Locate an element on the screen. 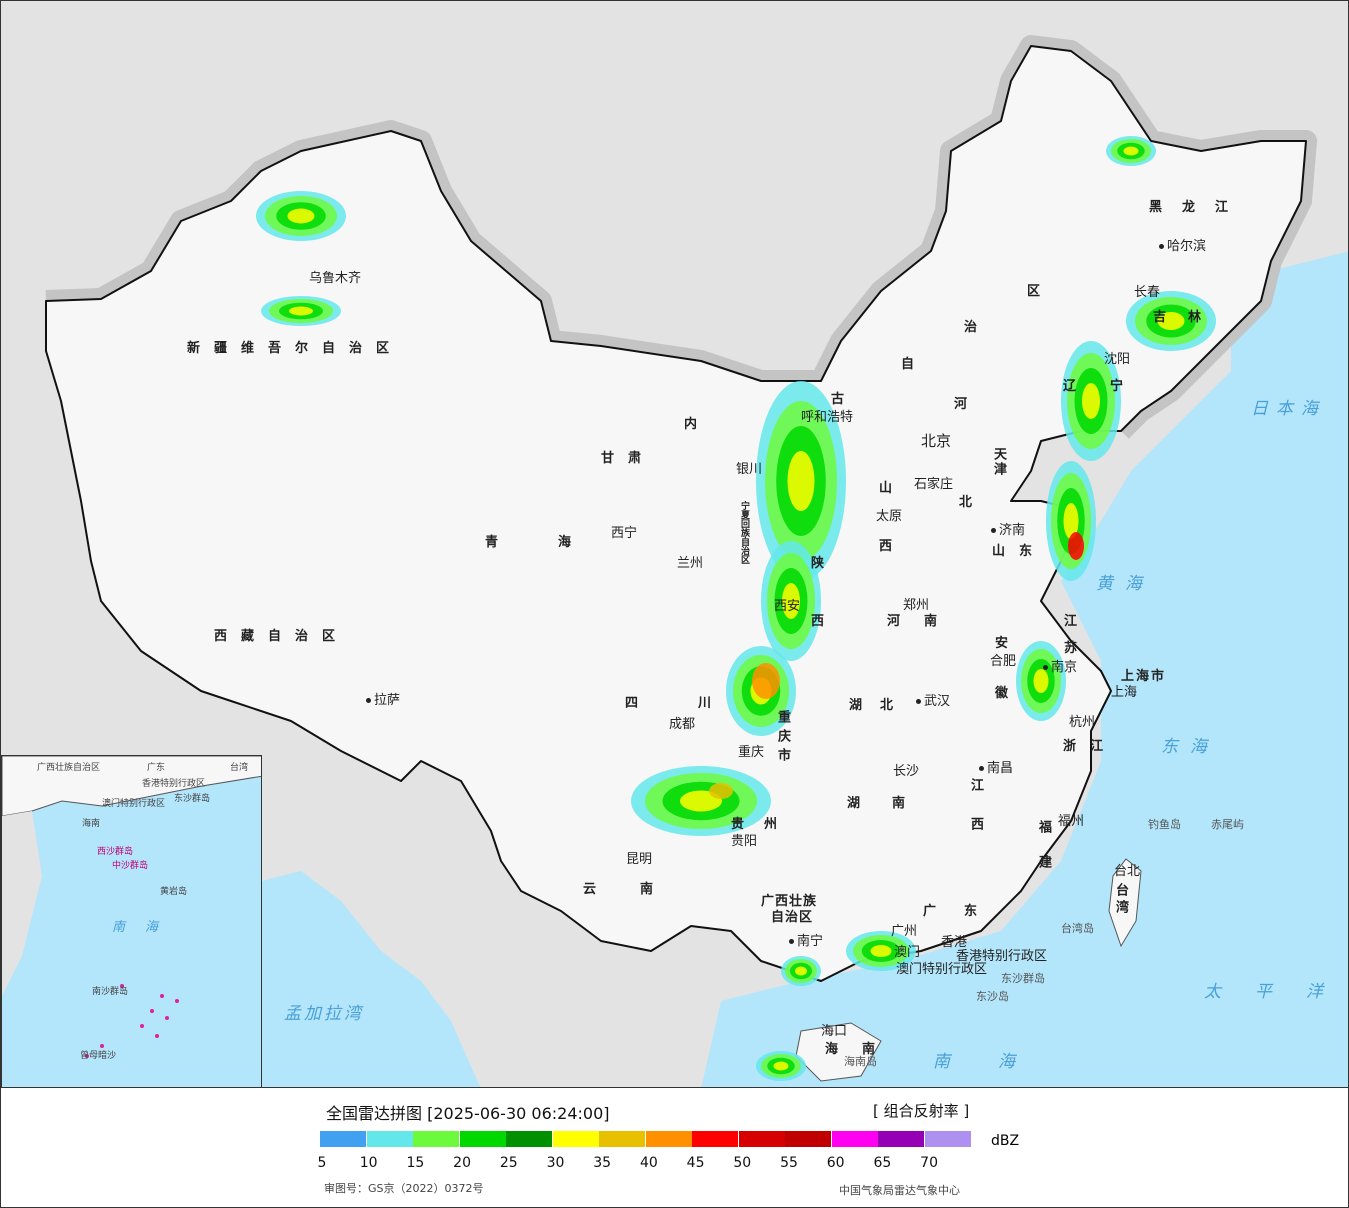 This screenshot has width=1349, height=1208. city-label: 银川 is located at coordinates (749, 469).